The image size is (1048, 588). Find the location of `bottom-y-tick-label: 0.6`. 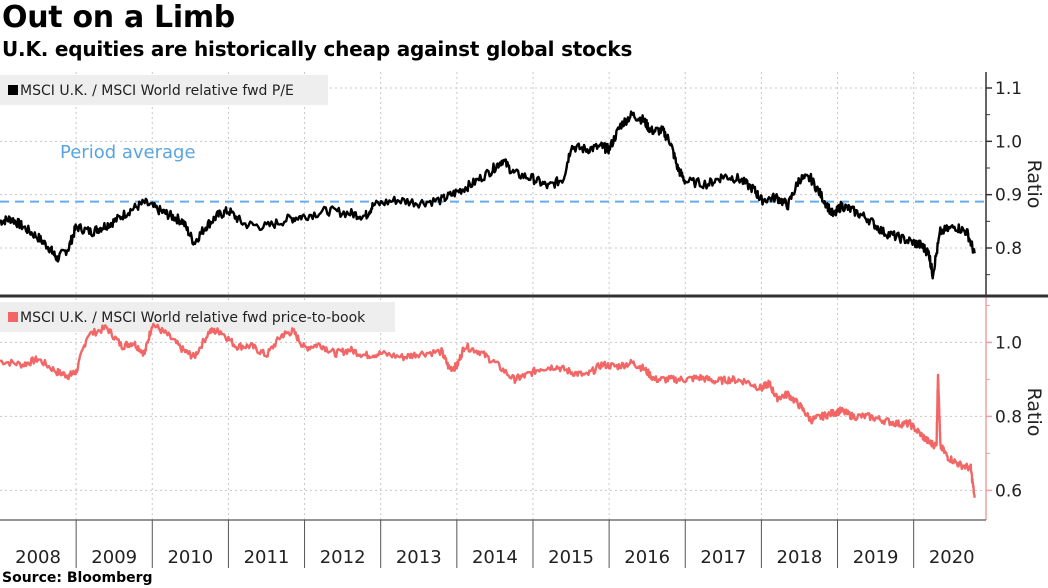

bottom-y-tick-label: 0.6 is located at coordinates (1008, 491).